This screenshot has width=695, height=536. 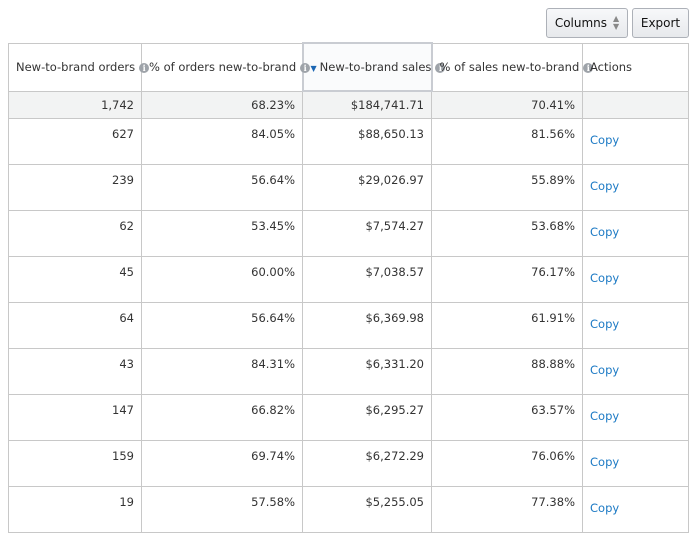 What do you see at coordinates (222, 141) in the screenshot?
I see `cell-pct-orders-ntb: 84.05%` at bounding box center [222, 141].